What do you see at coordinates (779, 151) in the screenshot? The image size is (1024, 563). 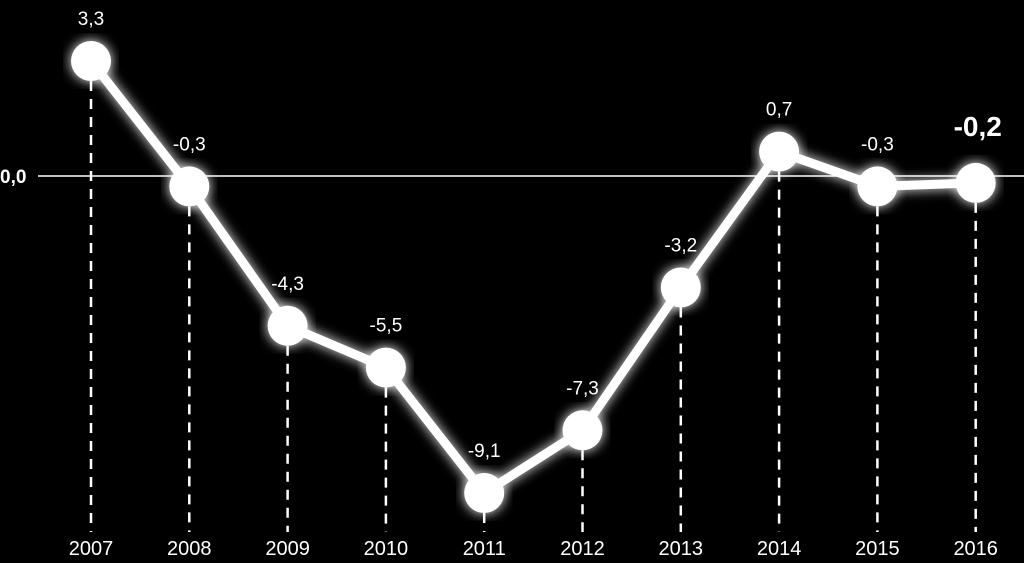 I see `data-point-2014` at bounding box center [779, 151].